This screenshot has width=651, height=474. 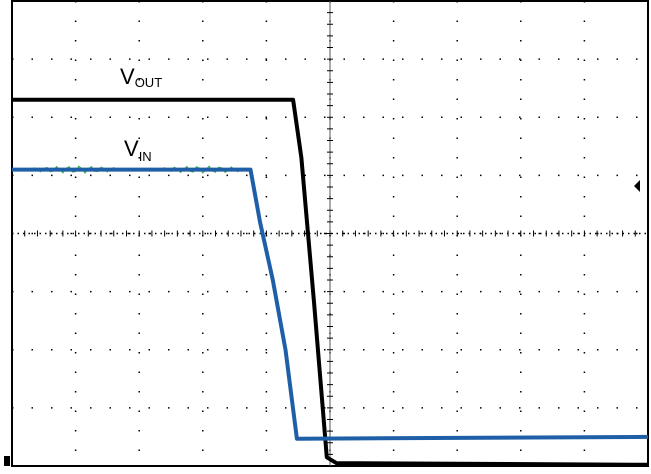 I want to click on vout-label: VOUT, so click(x=141, y=77).